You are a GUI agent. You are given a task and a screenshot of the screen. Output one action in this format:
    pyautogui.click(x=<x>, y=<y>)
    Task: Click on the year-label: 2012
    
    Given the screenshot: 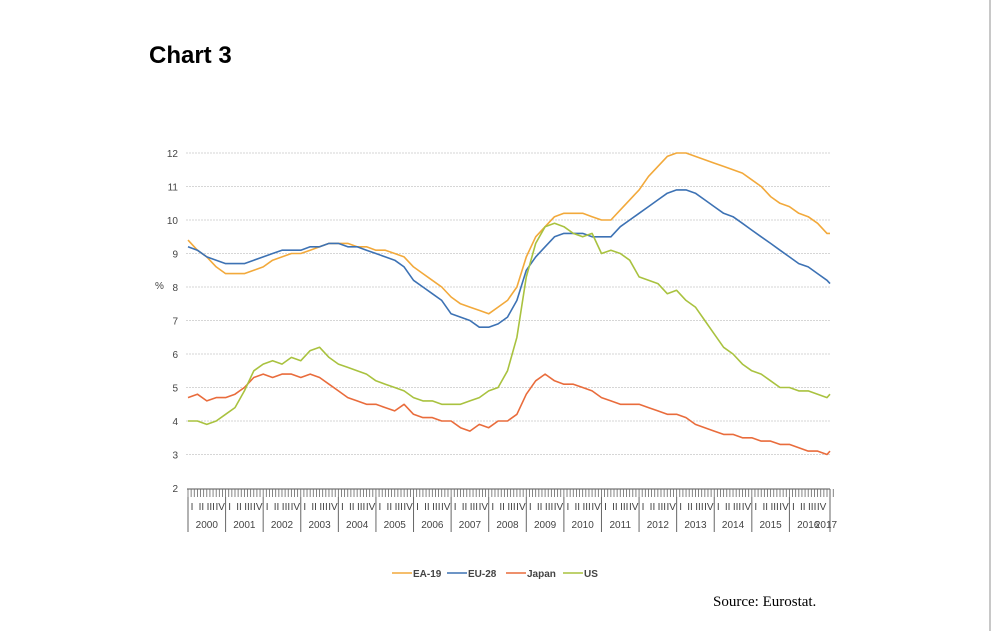 What is the action you would take?
    pyautogui.click(x=658, y=525)
    